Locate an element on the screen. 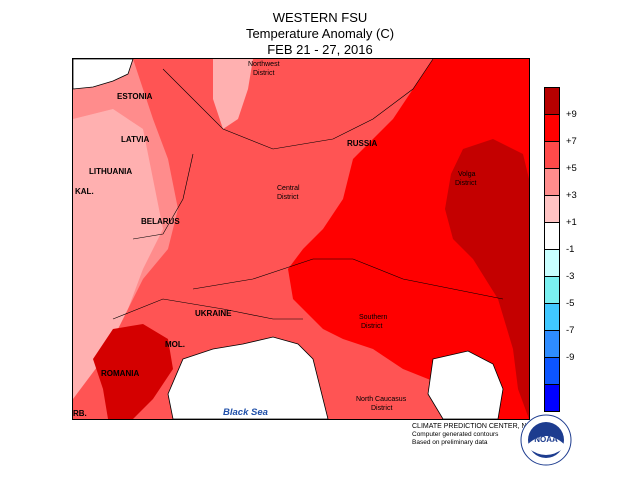 This screenshot has height=480, width=640. label-northwest-district-2: District is located at coordinates (264, 73).